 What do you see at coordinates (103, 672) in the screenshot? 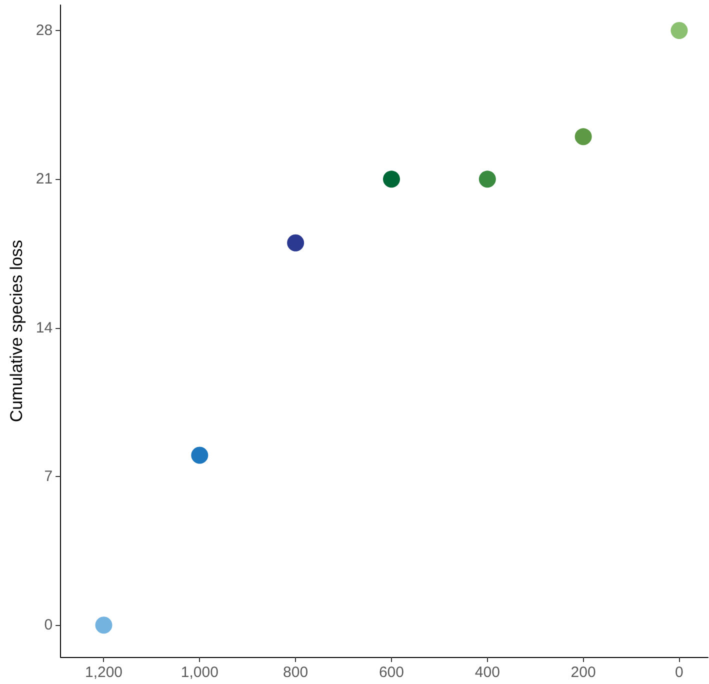
I see `x-tick-label: 1,200` at bounding box center [103, 672].